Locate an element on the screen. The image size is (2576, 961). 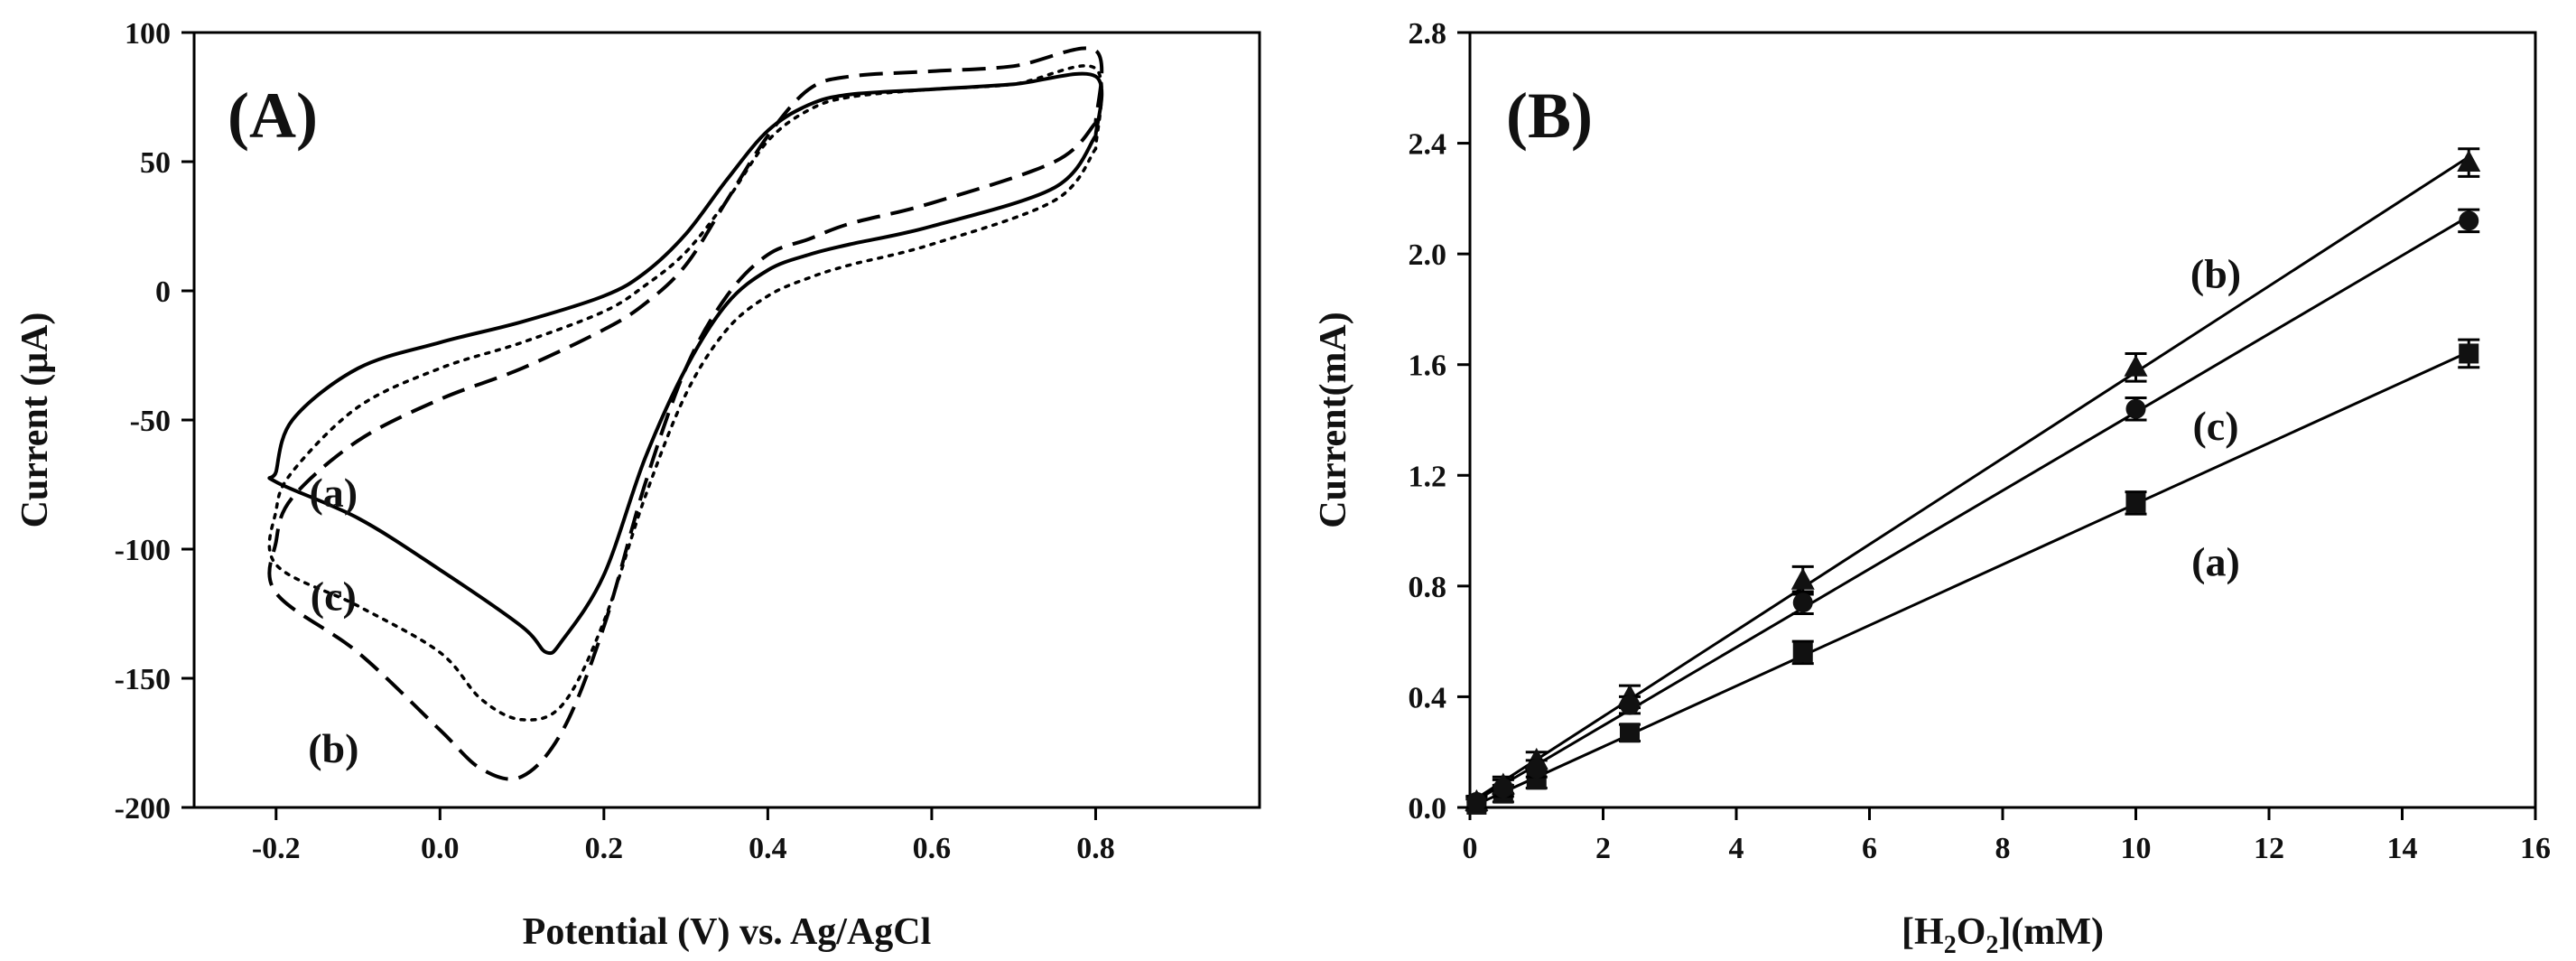
panel-b-x-tick-label: 4 is located at coordinates (1736, 848).